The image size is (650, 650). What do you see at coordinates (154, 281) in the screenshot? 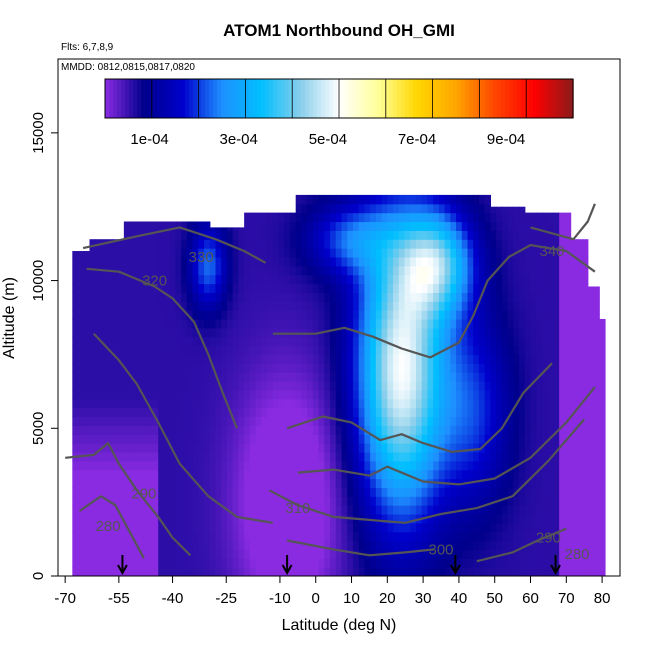
I see `contour-label-1: 320` at bounding box center [154, 281].